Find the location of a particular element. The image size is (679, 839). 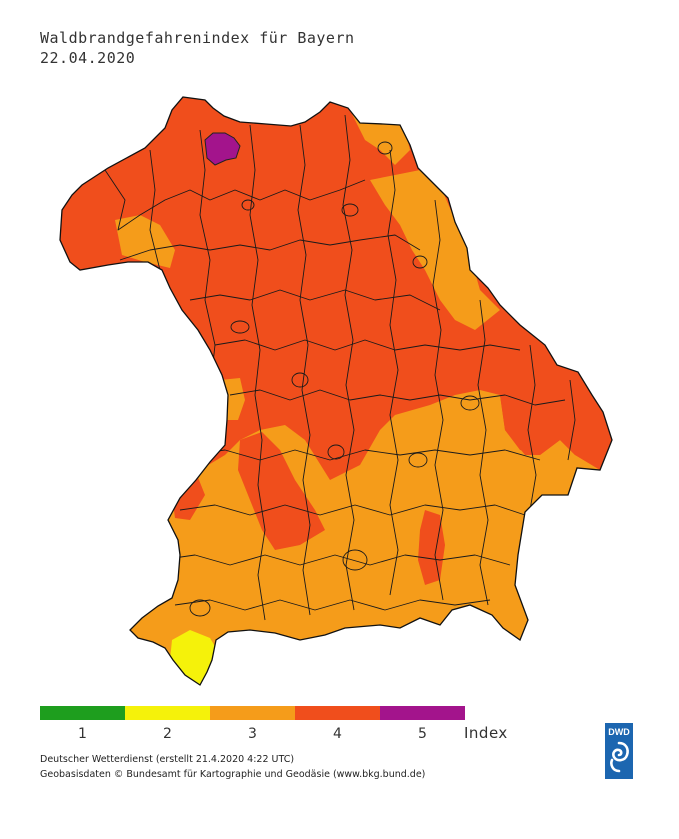

legend-label-5: 5 is located at coordinates (422, 734).